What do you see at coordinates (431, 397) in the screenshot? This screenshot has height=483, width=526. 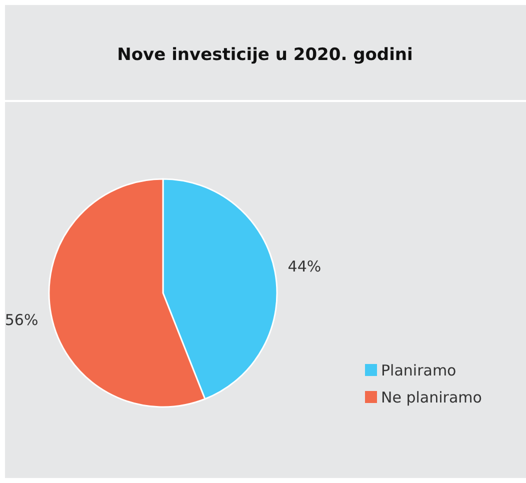 I see `legend-label: Ne planiramo` at bounding box center [431, 397].